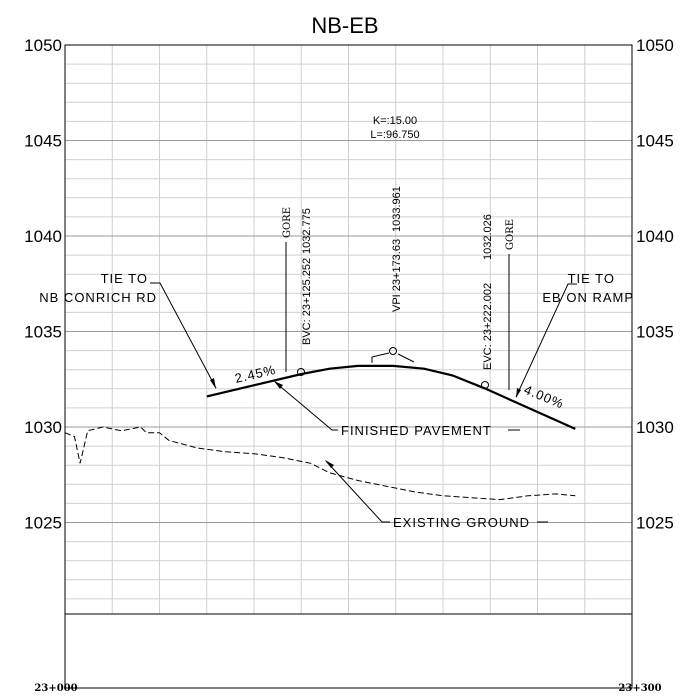 This screenshot has width=690, height=697. I want to click on tie-right-label-2: EB ON RAMP, so click(588, 297).